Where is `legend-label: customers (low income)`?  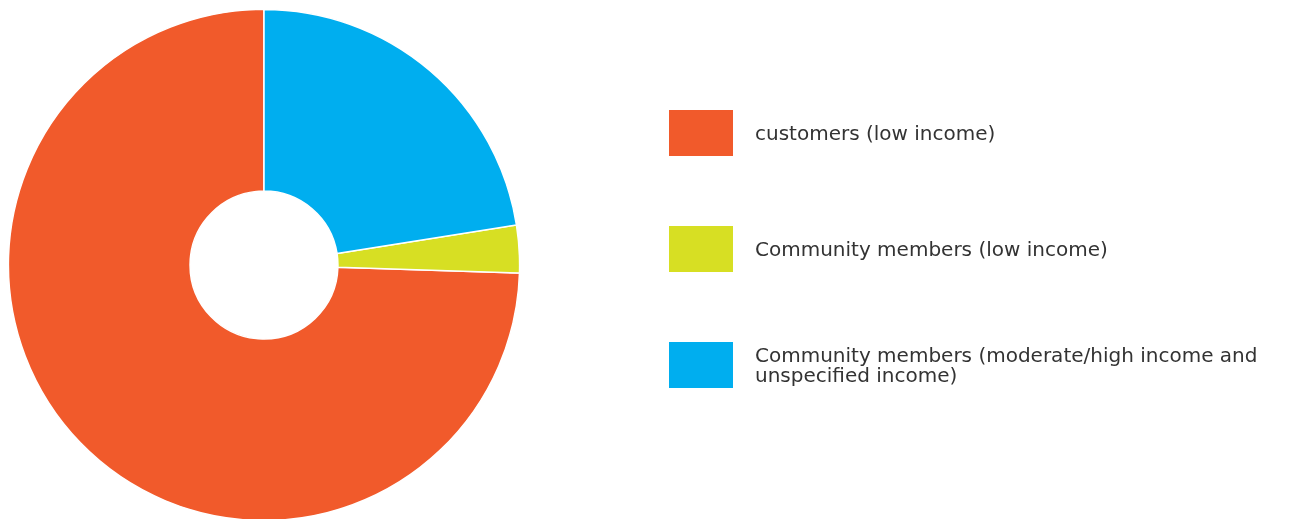 legend-label: customers (low income) is located at coordinates (875, 133).